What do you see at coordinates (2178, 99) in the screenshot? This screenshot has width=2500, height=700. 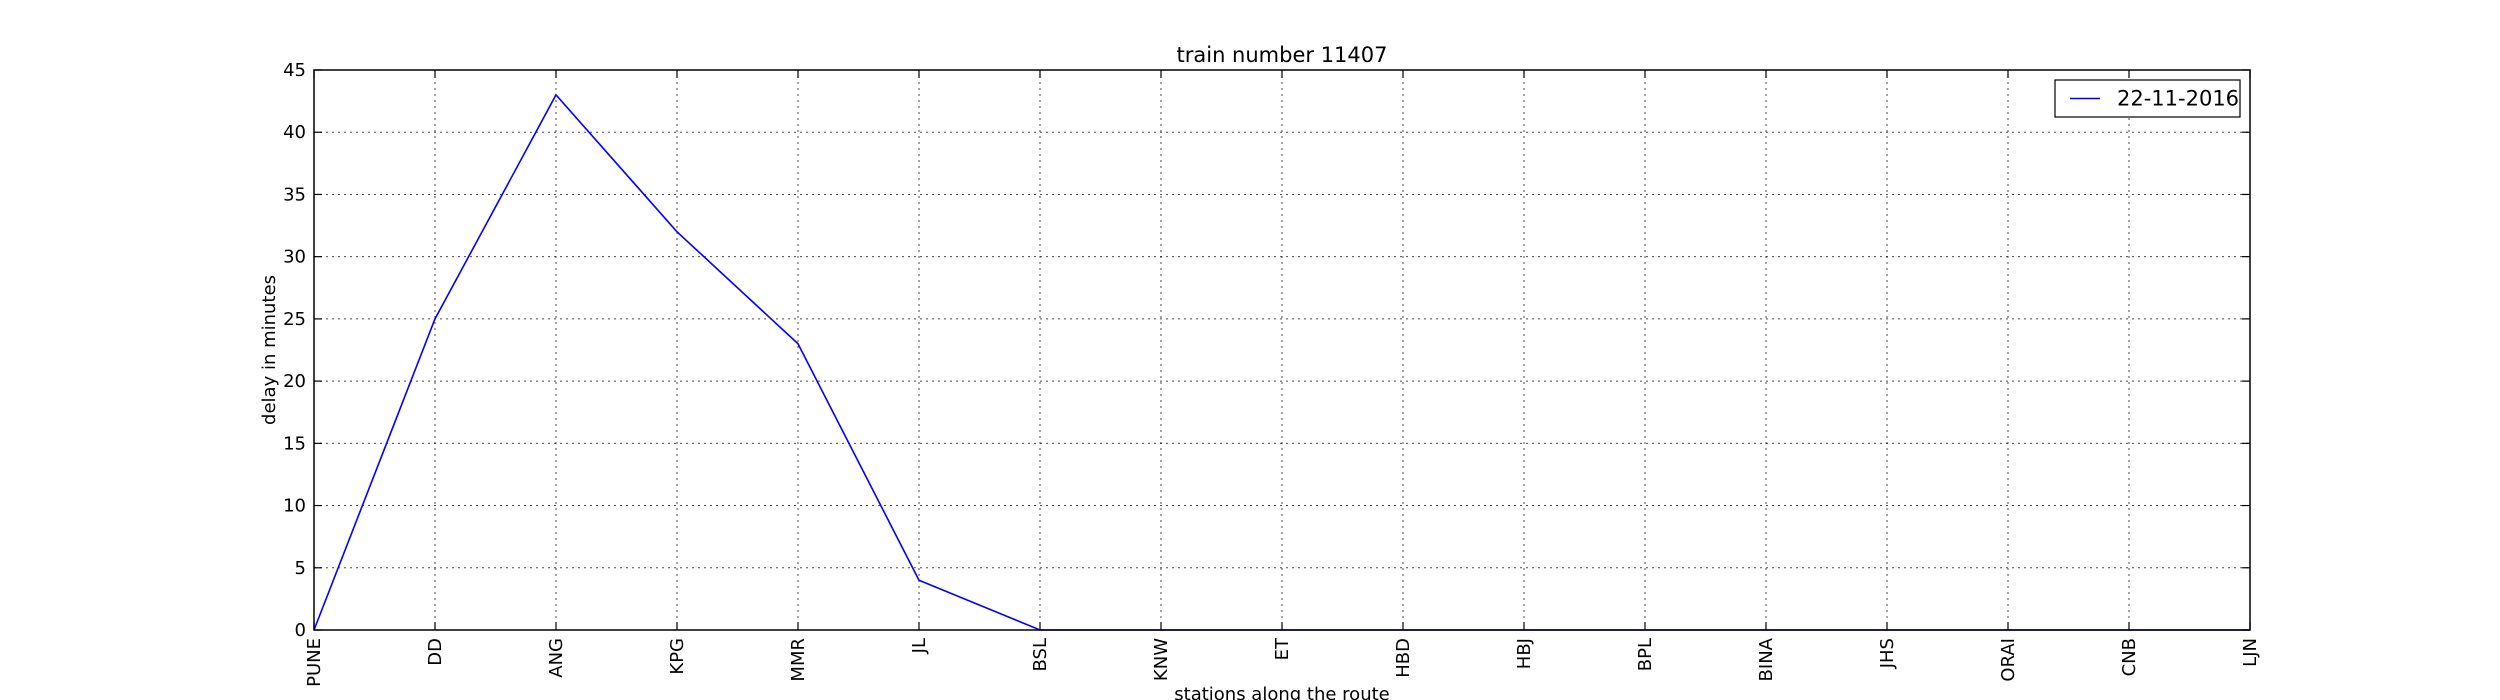 I see `legend-label: 22-11-2016` at bounding box center [2178, 99].